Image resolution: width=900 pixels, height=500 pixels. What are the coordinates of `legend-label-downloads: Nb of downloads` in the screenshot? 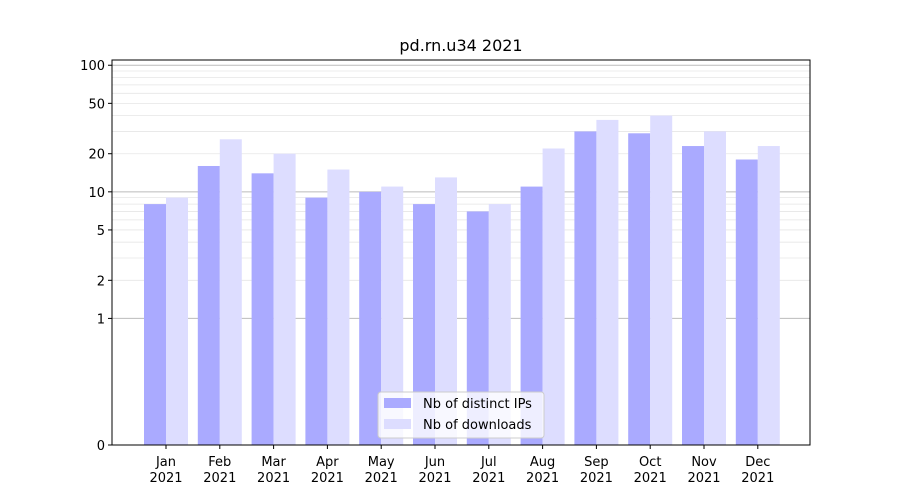 It's located at (477, 425).